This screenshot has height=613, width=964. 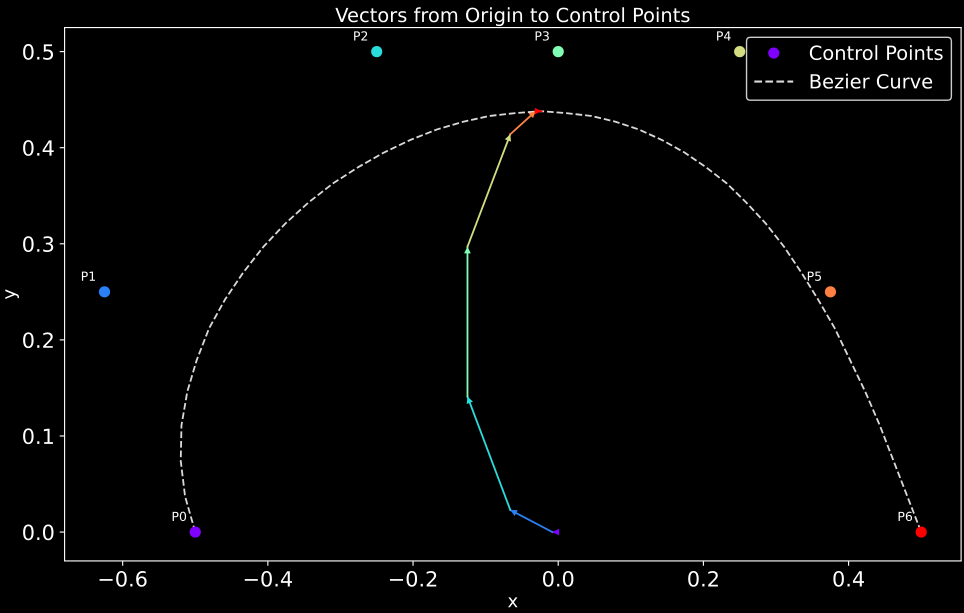 I want to click on x-tick-label: −0.2, so click(x=413, y=578).